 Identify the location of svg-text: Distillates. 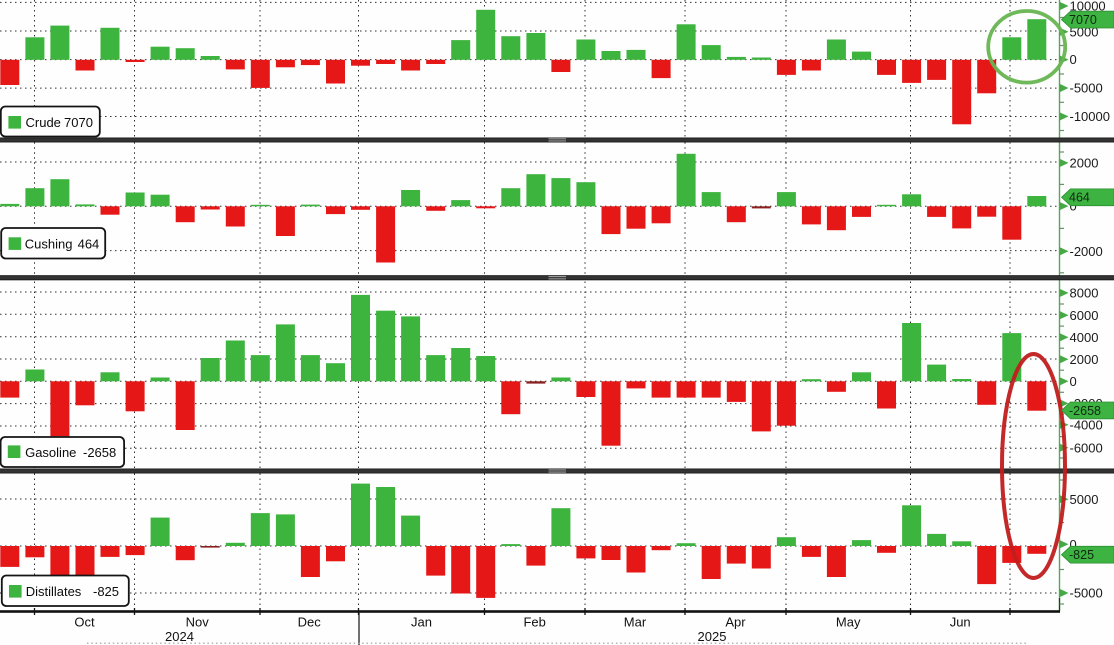
(54, 591).